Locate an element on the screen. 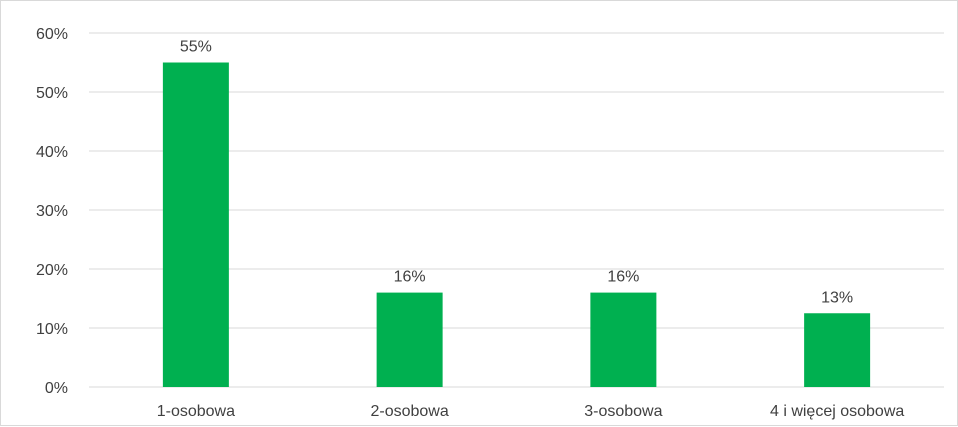 This screenshot has height=427, width=958. y-tick-label: 20% is located at coordinates (52, 270).